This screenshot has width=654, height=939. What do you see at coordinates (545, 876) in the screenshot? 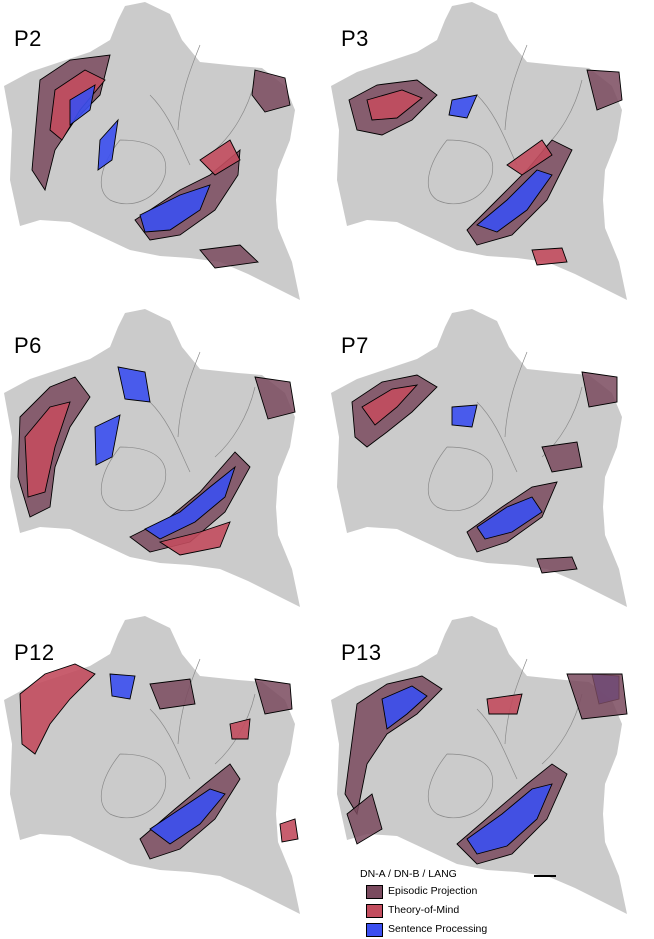
I see `legend-outline-sample` at bounding box center [545, 876].